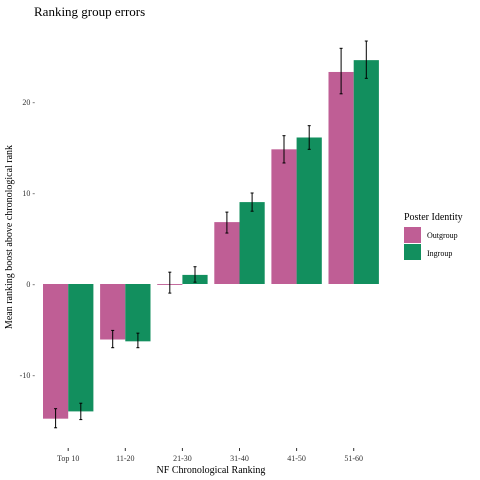 The width and height of the screenshot is (480, 480). What do you see at coordinates (89, 11) in the screenshot?
I see `chart-title: Ranking group errors` at bounding box center [89, 11].